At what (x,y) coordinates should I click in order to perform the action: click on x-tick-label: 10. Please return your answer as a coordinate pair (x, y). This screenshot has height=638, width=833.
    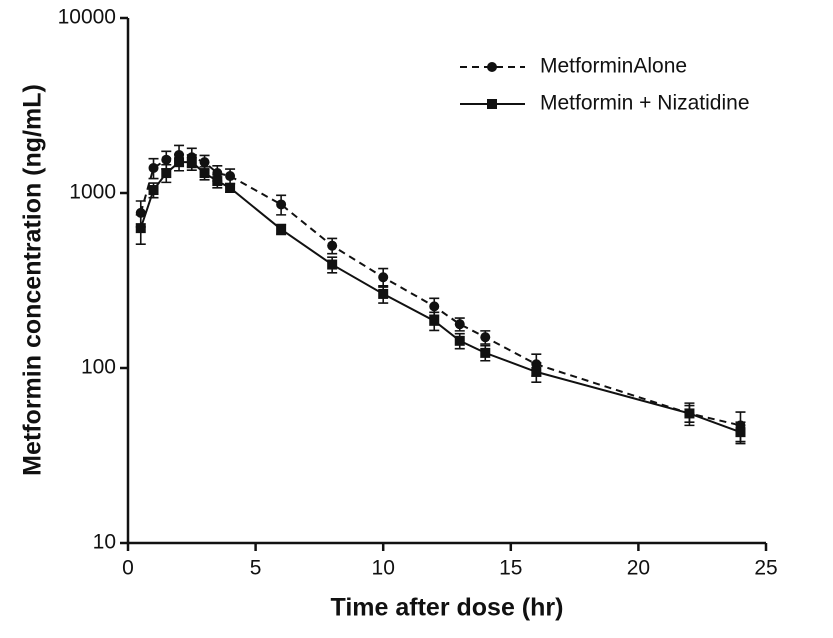
    Looking at the image, I should click on (383, 568).